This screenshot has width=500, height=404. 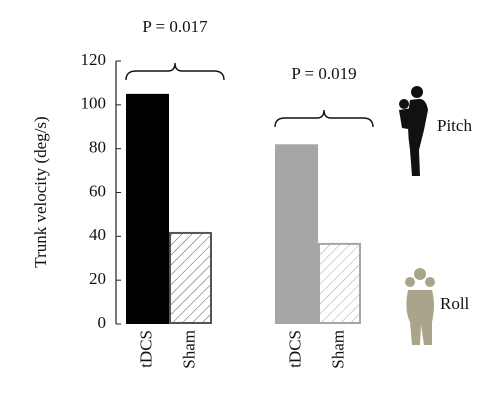 I want to click on y-axis-label: Trunk velocity (deg/s), so click(x=40, y=191).